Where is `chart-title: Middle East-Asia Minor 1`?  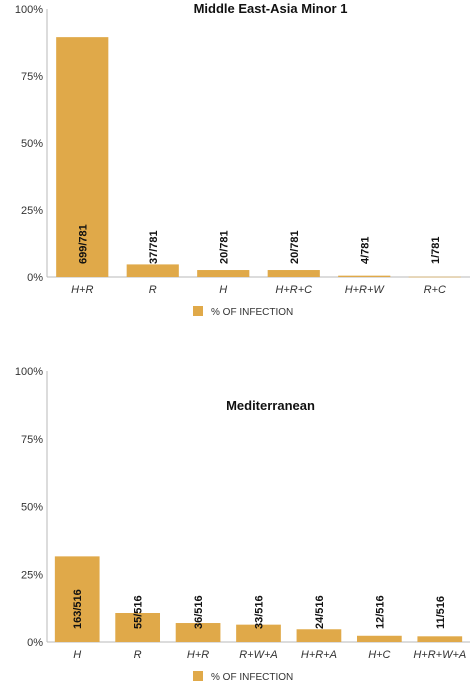
chart-title: Middle East-Asia Minor 1 is located at coordinates (271, 8).